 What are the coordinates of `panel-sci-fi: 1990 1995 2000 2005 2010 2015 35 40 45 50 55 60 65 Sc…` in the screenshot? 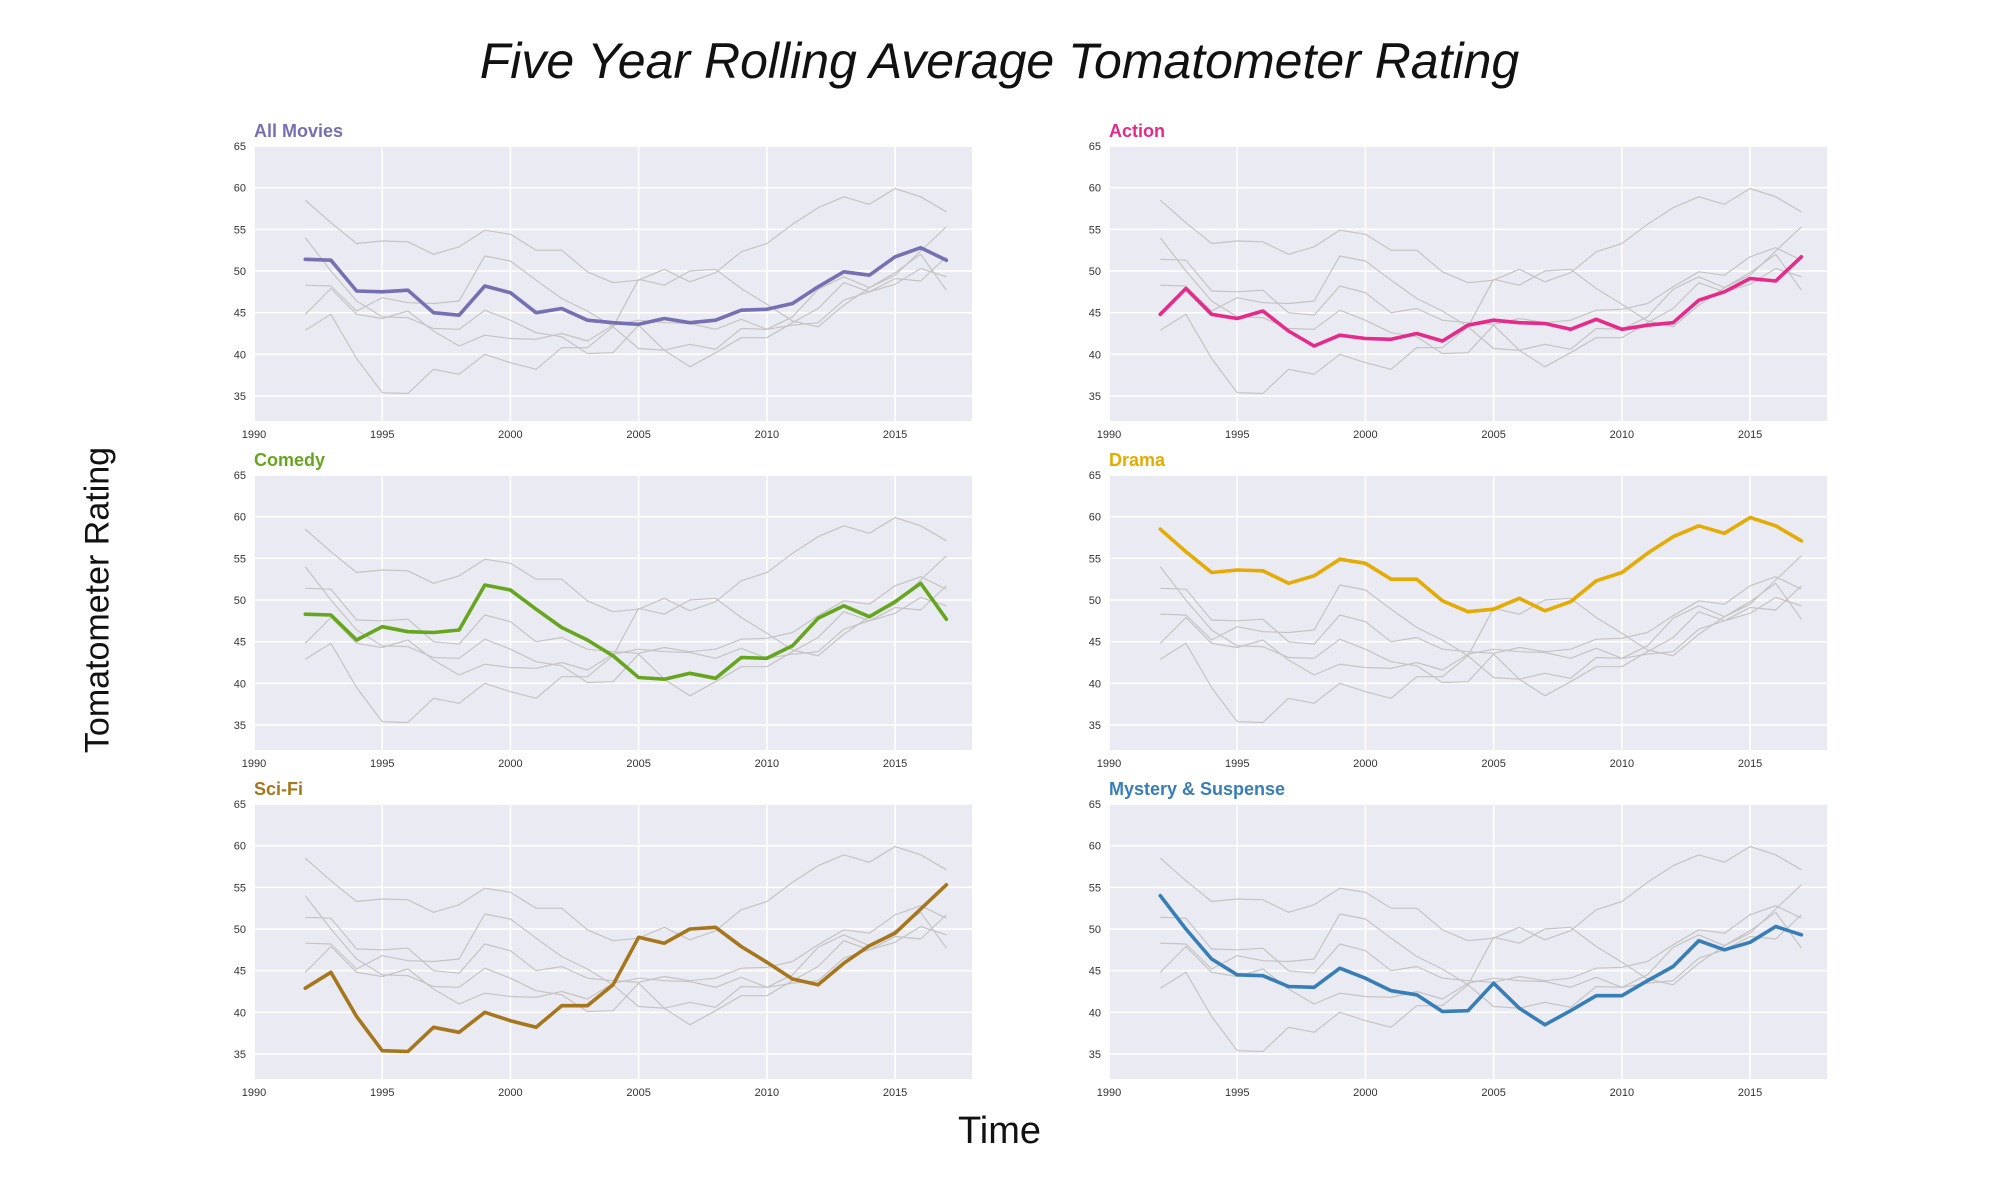 It's located at (603, 939).